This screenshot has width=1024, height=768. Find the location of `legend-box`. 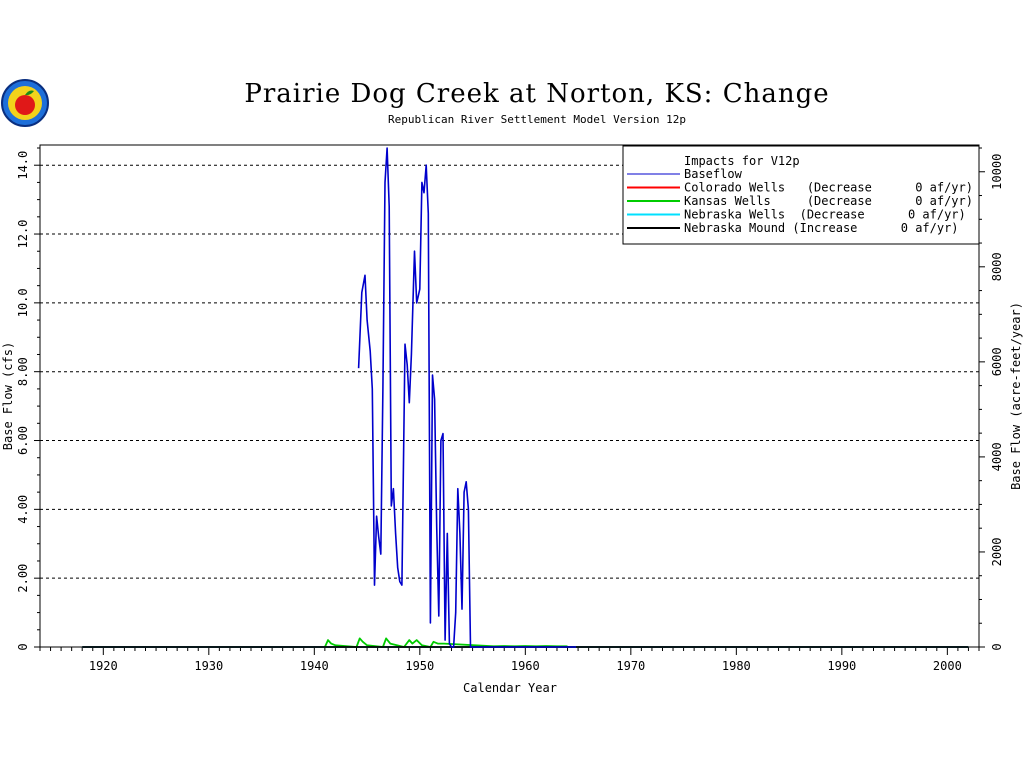

legend-box is located at coordinates (801, 195).